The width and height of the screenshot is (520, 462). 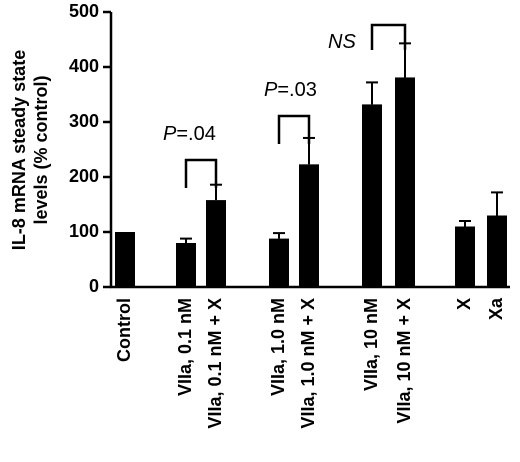 What do you see at coordinates (84, 66) in the screenshot?
I see `y-tick-label-400: 400` at bounding box center [84, 66].